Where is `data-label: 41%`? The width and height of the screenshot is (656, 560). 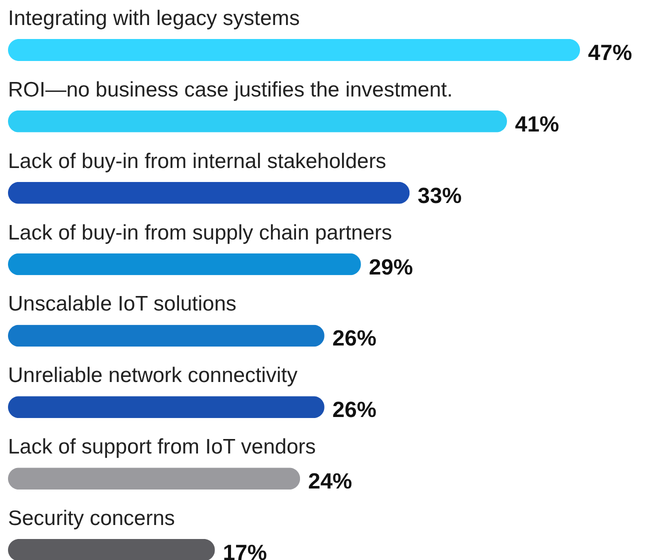
data-label: 41% is located at coordinates (537, 123).